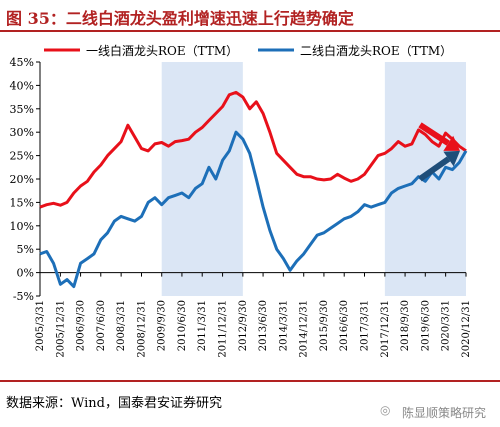 The height and width of the screenshot is (427, 500). Describe the element at coordinates (22, 202) in the screenshot. I see `y-tick-label: 15%` at that location.